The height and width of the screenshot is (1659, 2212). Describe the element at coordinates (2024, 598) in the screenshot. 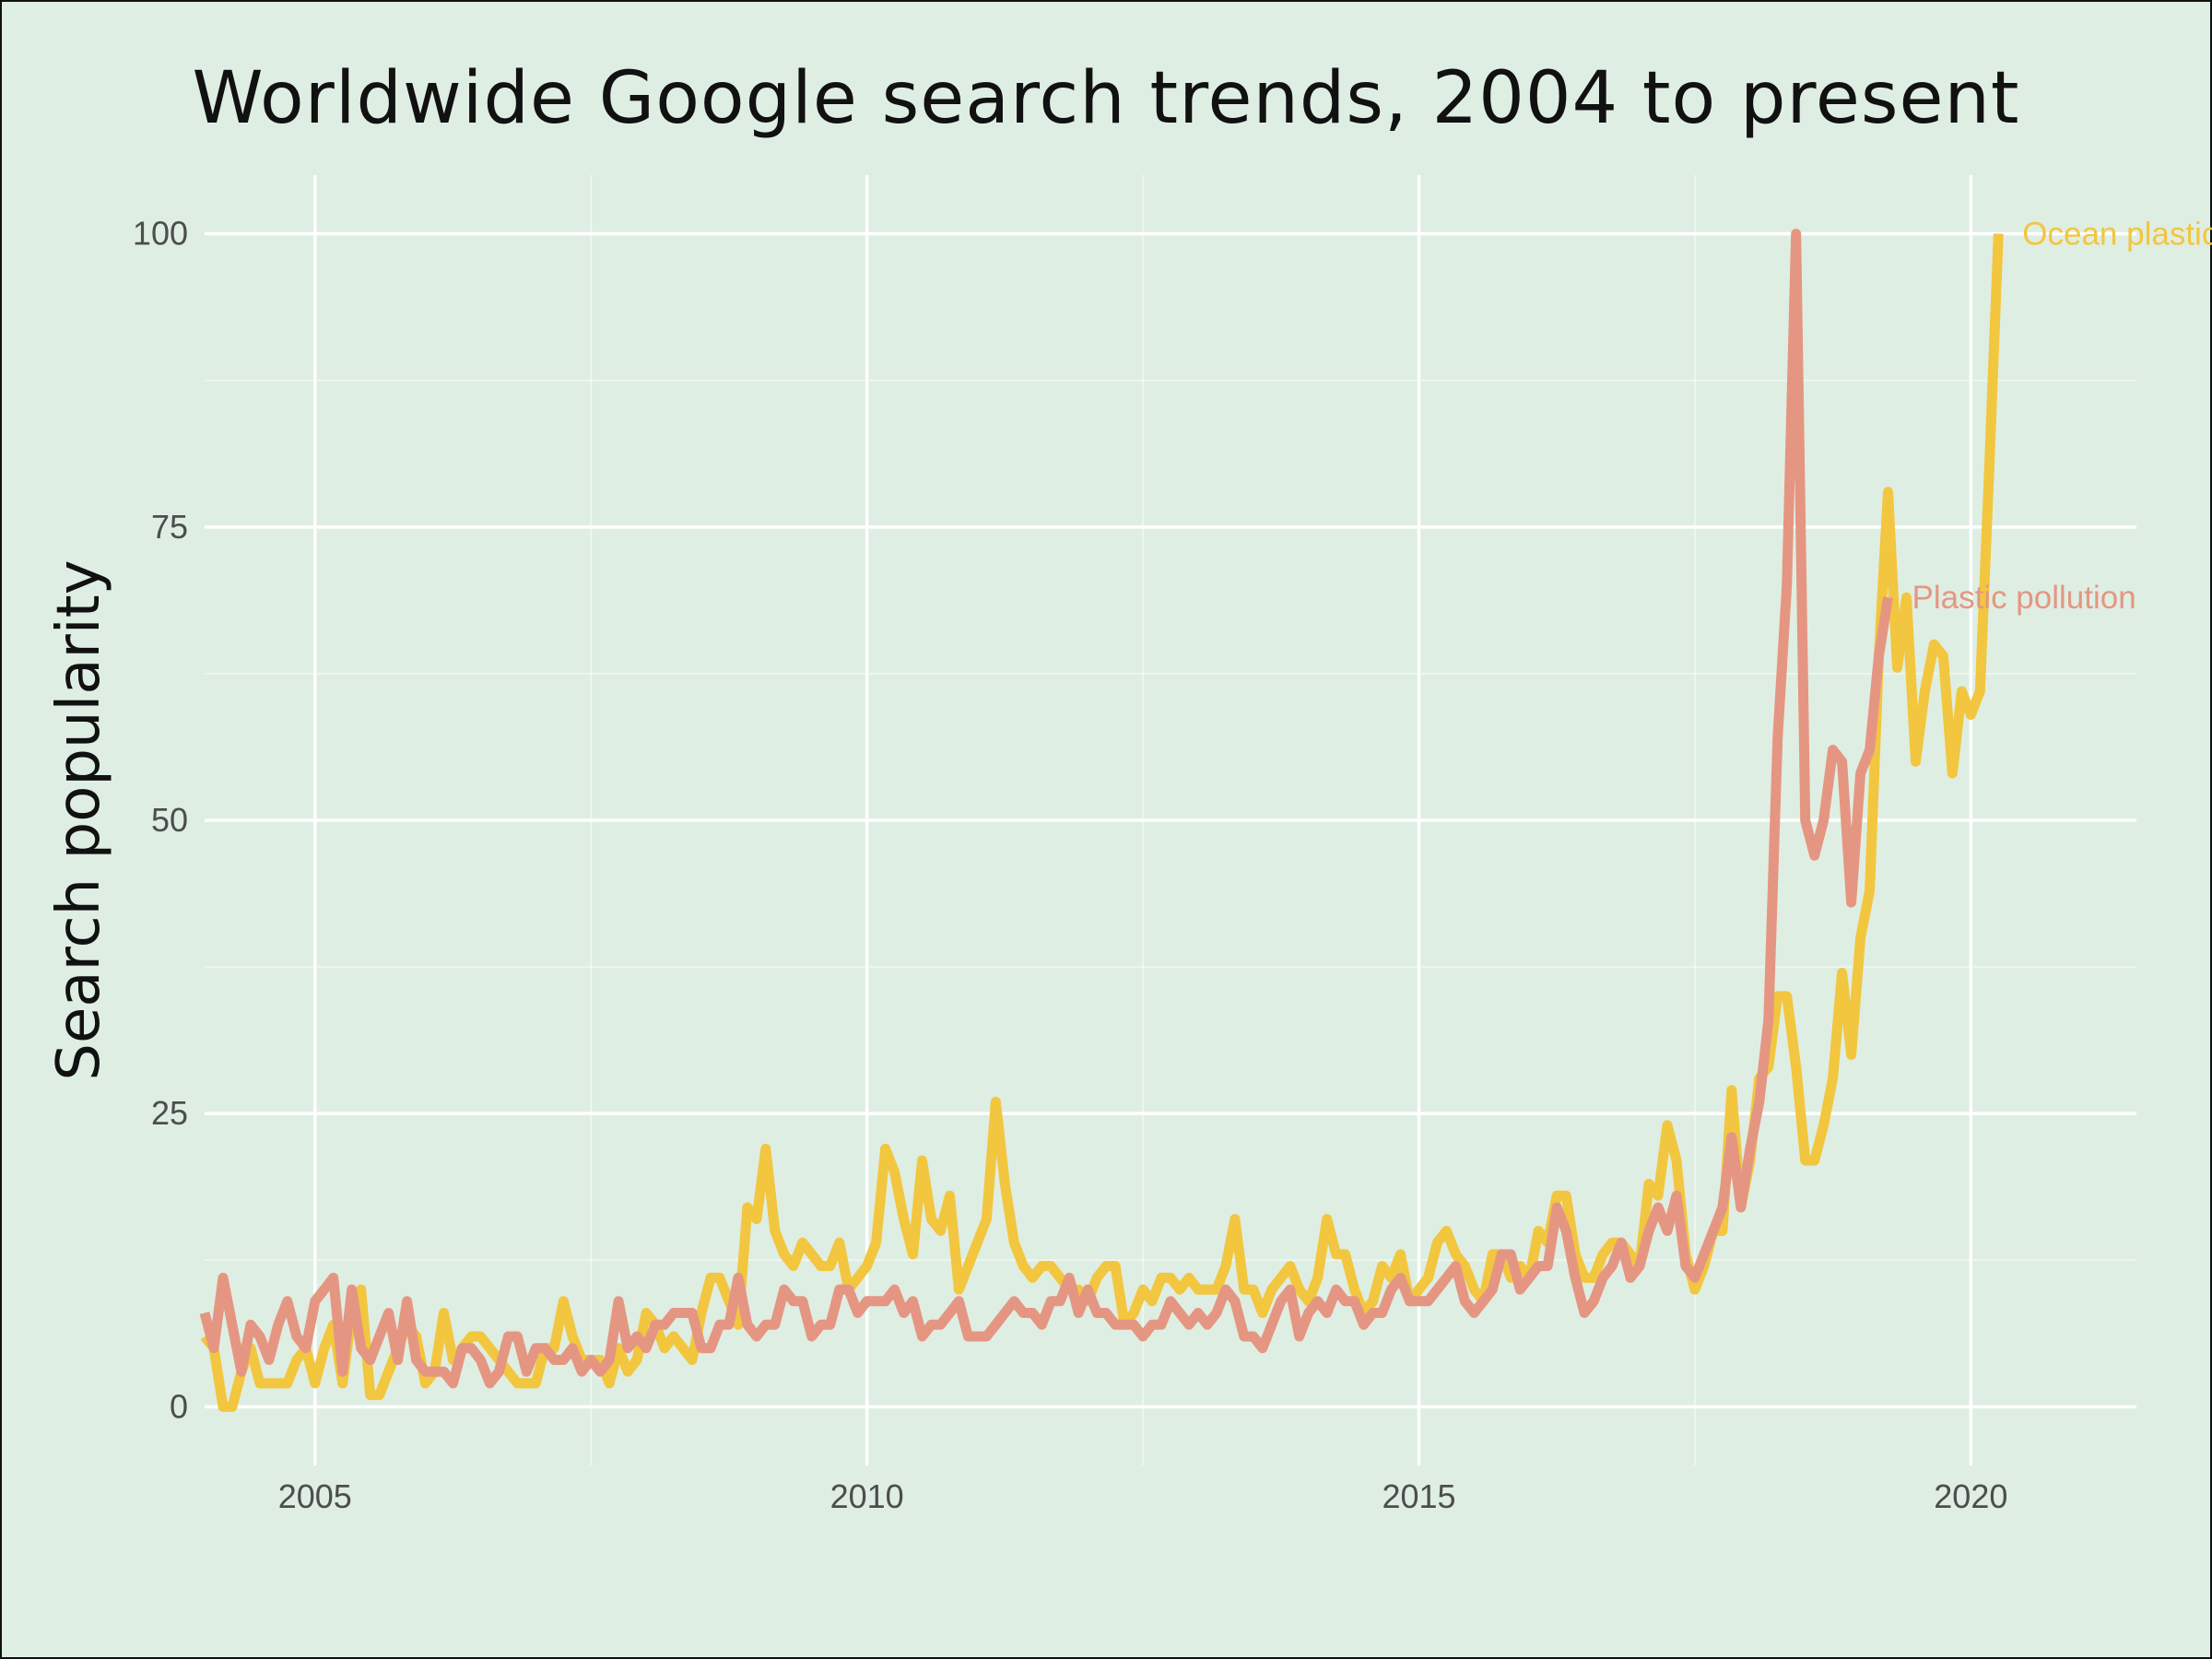

I see `series-label-plastic-pollution: Plastic pollution` at that location.